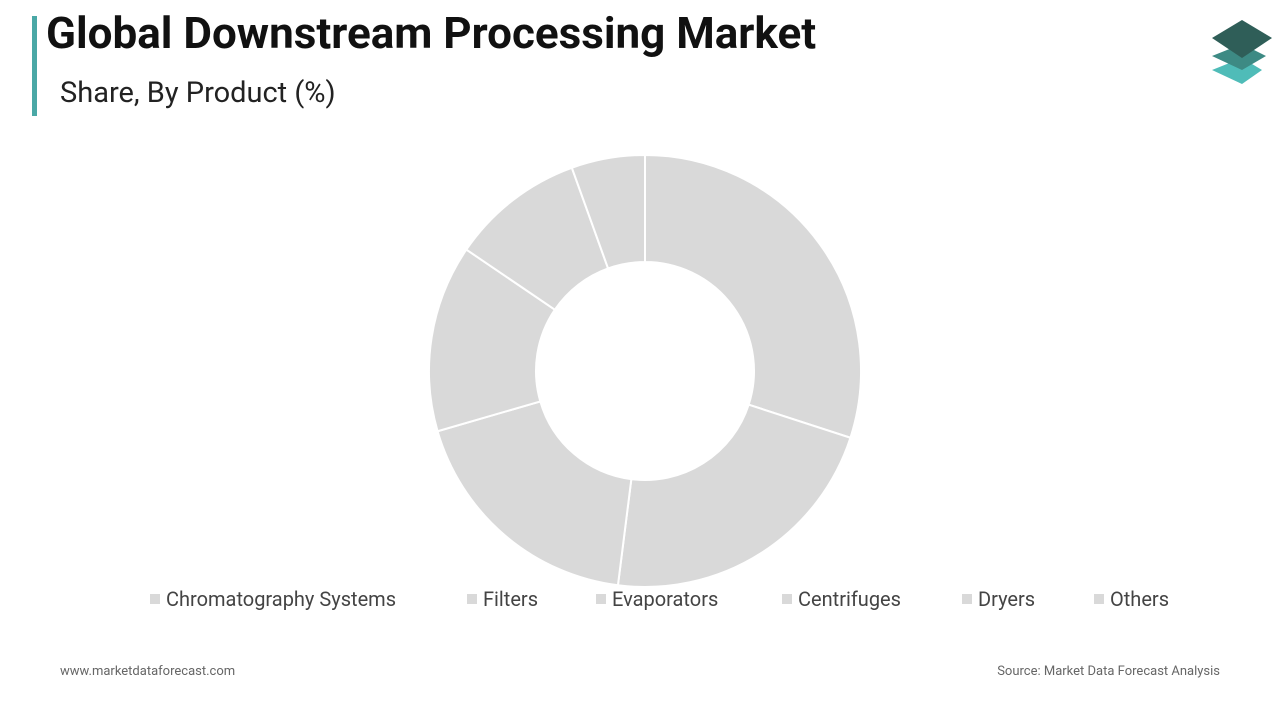 This screenshot has width=1280, height=720. Describe the element at coordinates (1108, 671) in the screenshot. I see `source: Source: Market Data Forecast Analysis` at that location.